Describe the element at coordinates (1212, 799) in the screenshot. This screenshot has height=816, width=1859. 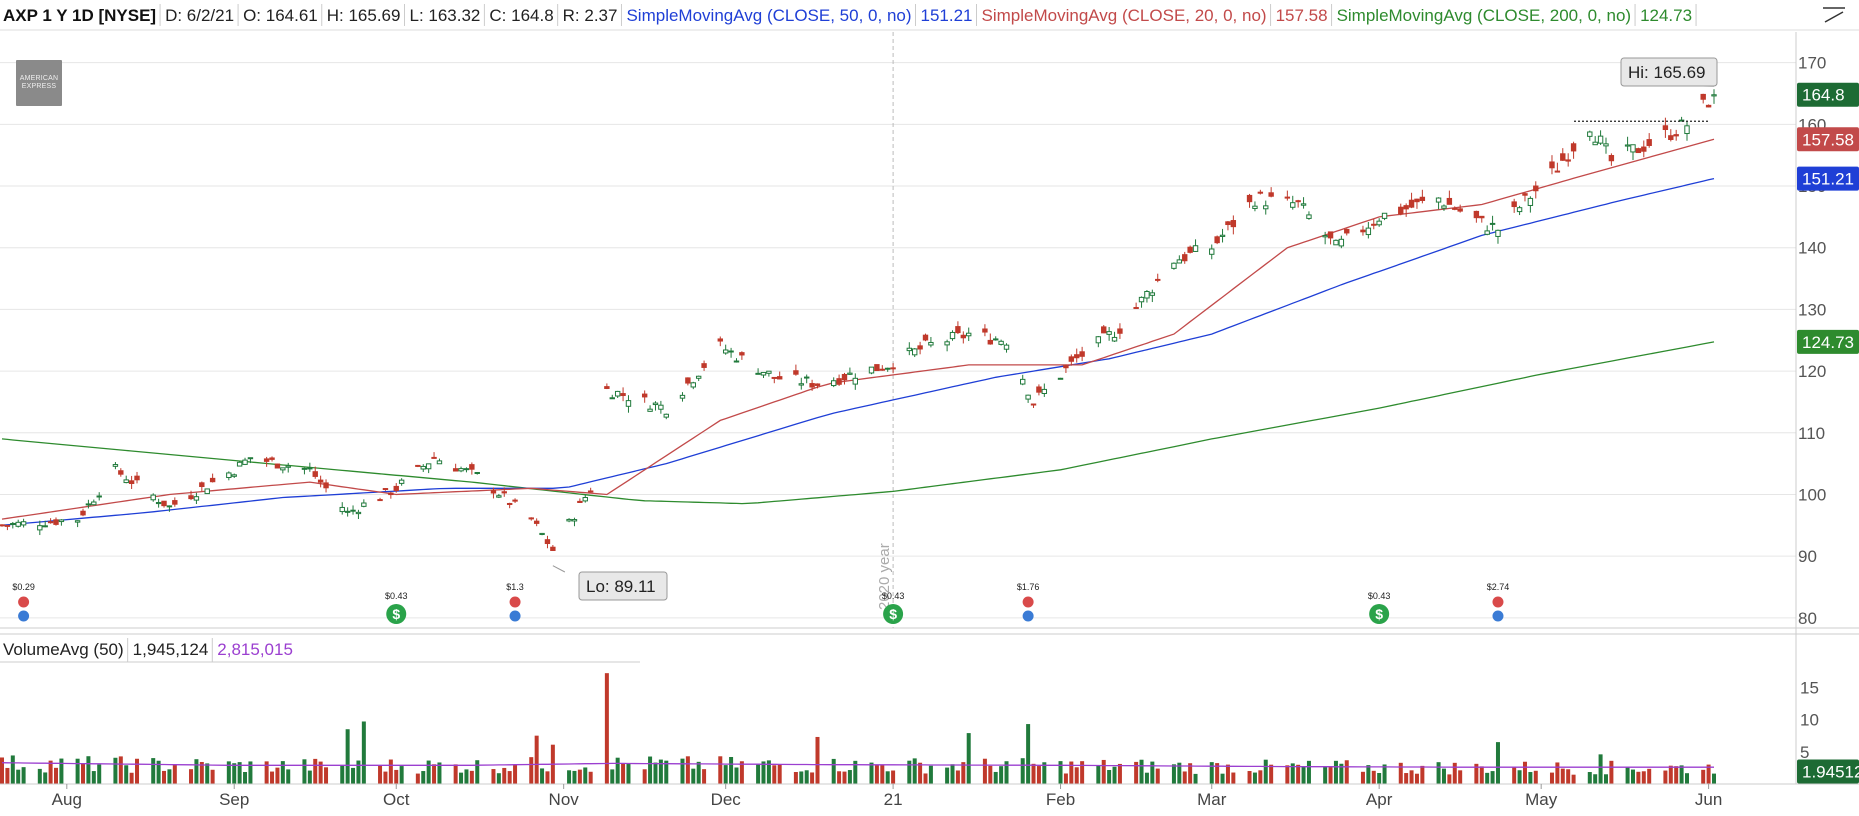
I see `x-tick-label: Mar` at that location.